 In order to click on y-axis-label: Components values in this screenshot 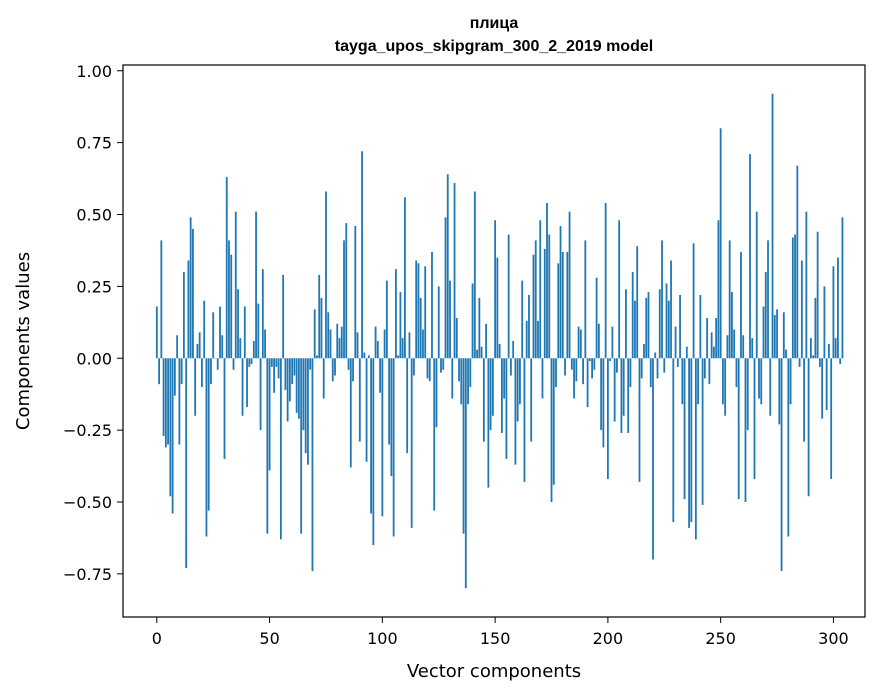, I will do `click(23, 341)`.